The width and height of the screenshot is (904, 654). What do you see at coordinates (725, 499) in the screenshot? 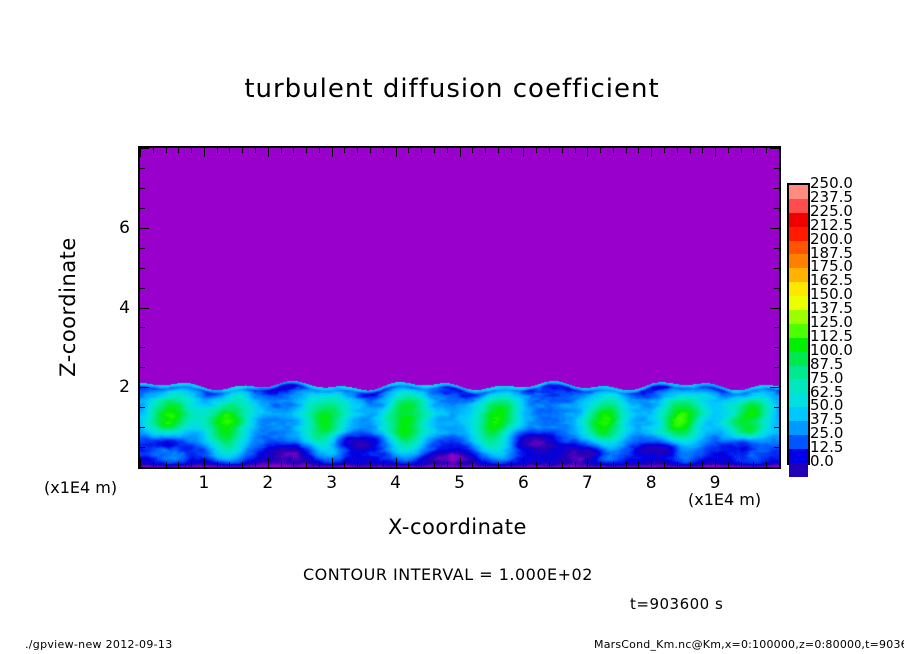
I see `x-axis-unit-right: (x1E4 m)` at bounding box center [725, 499].